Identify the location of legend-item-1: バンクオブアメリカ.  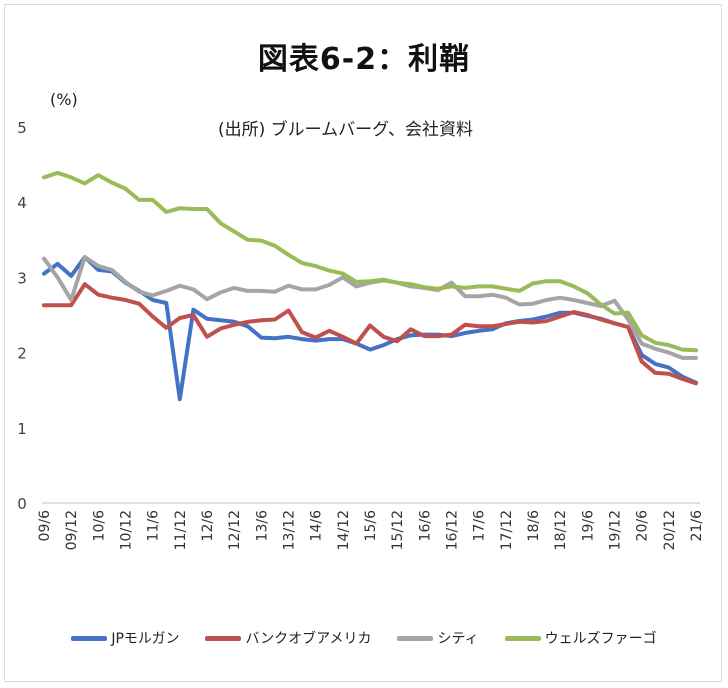
(288, 638).